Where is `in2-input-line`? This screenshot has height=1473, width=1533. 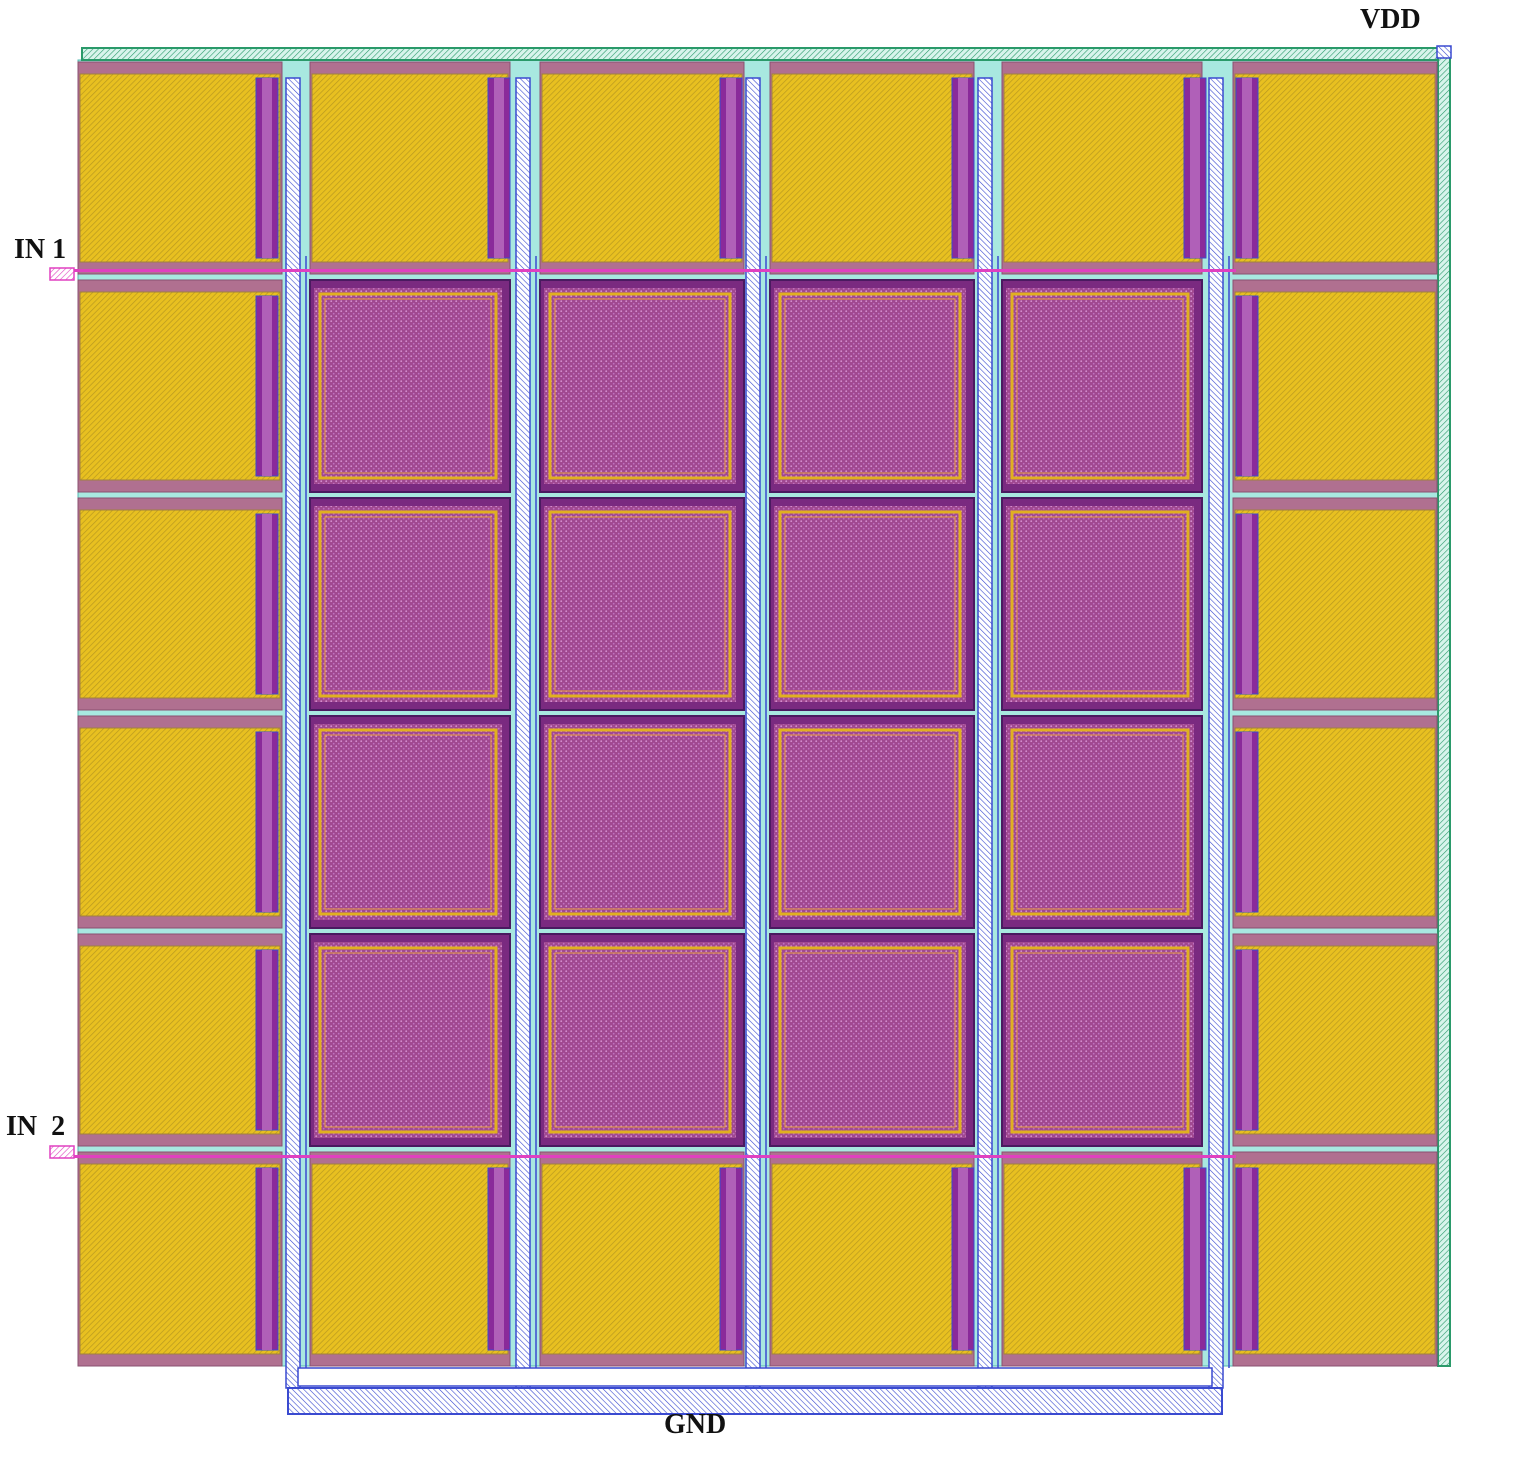 in2-input-line is located at coordinates (642, 1152).